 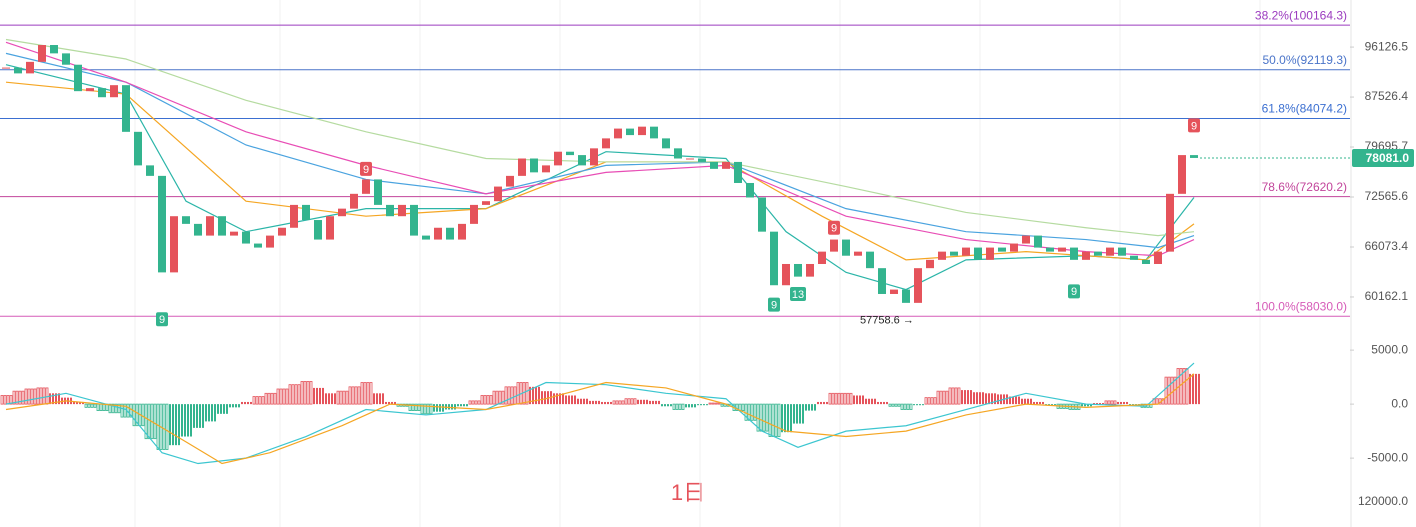 What do you see at coordinates (887, 321) in the screenshot?
I see `low-label: 57758.6 →` at bounding box center [887, 321].